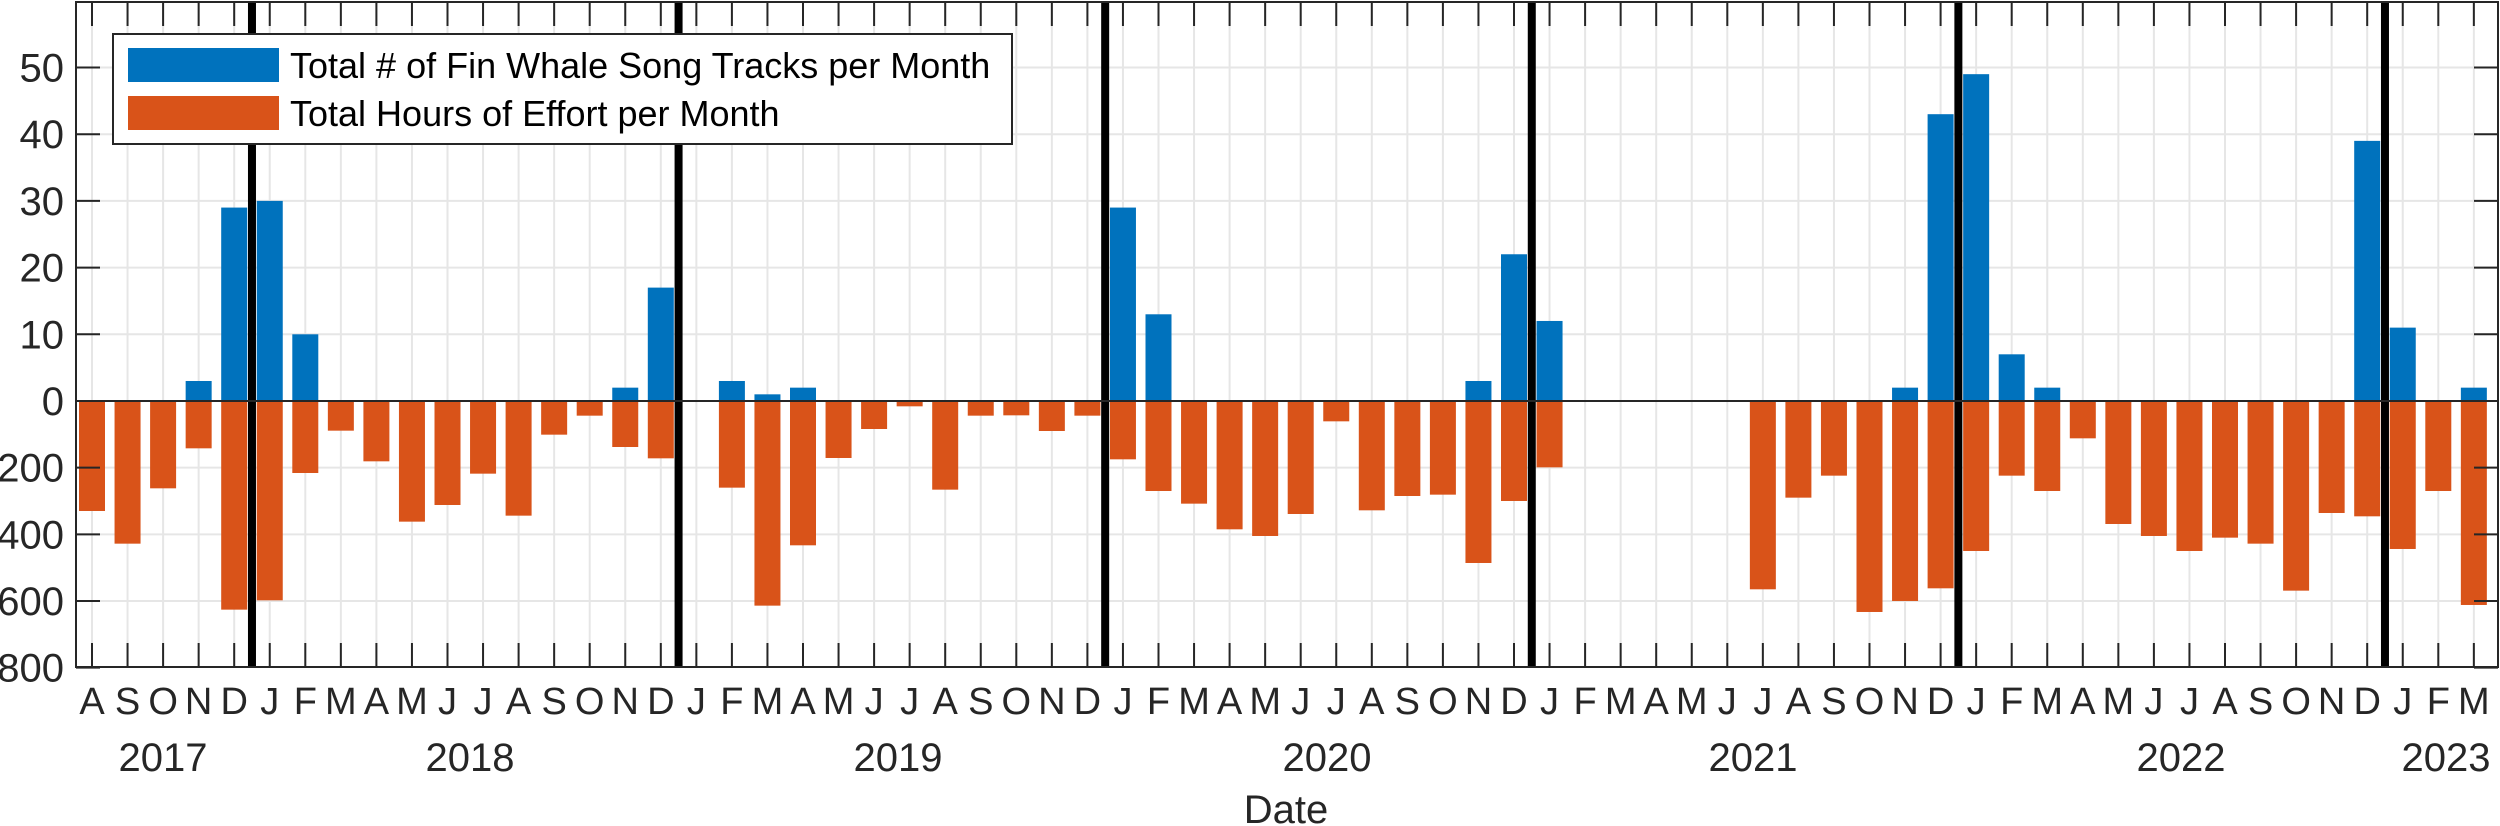 This screenshot has height=826, width=2500. I want to click on year-label: 2023, so click(2446, 758).